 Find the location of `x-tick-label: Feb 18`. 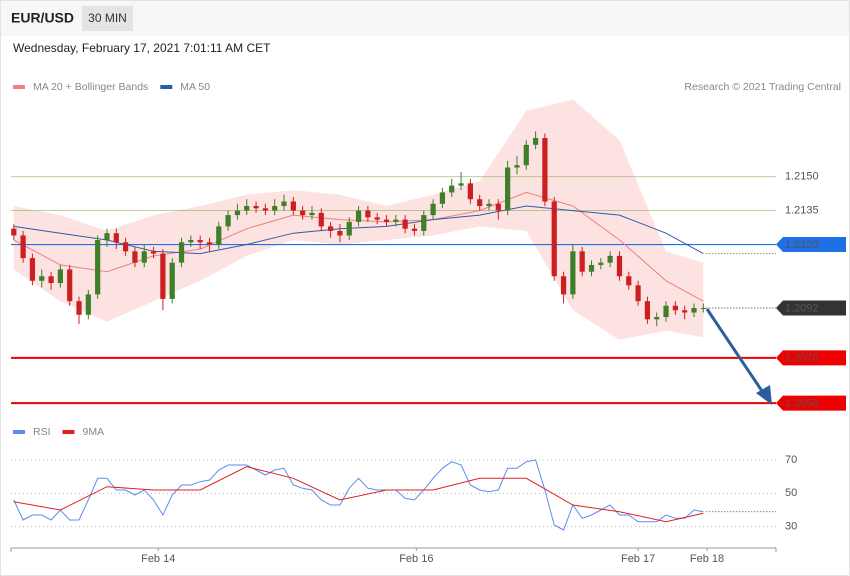

x-tick-label: Feb 18 is located at coordinates (707, 559).